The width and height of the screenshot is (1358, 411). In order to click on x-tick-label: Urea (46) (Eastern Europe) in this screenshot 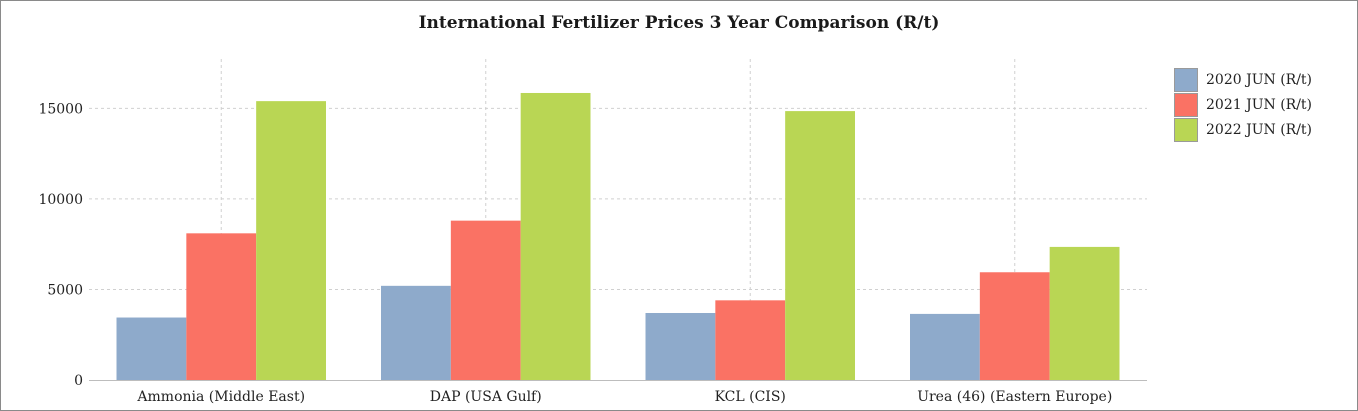, I will do `click(1014, 397)`.